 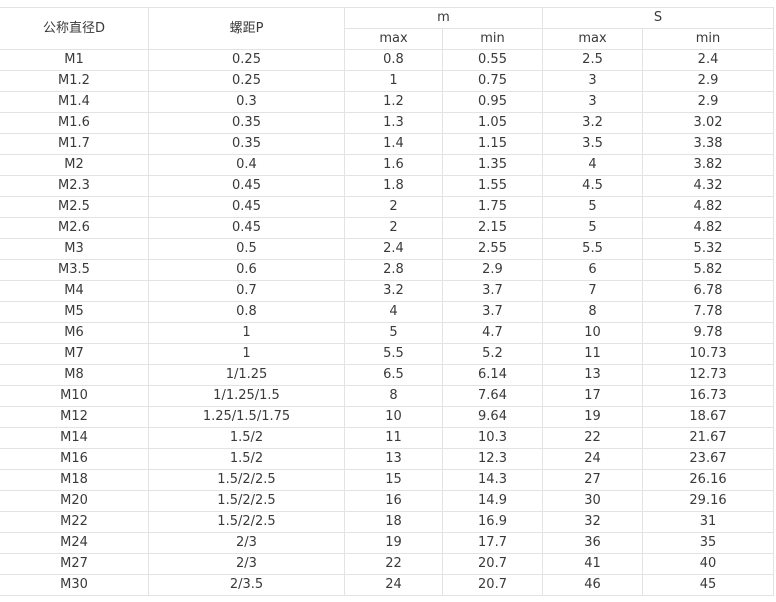 What do you see at coordinates (74, 333) in the screenshot?
I see `cell-diameter: M6` at bounding box center [74, 333].